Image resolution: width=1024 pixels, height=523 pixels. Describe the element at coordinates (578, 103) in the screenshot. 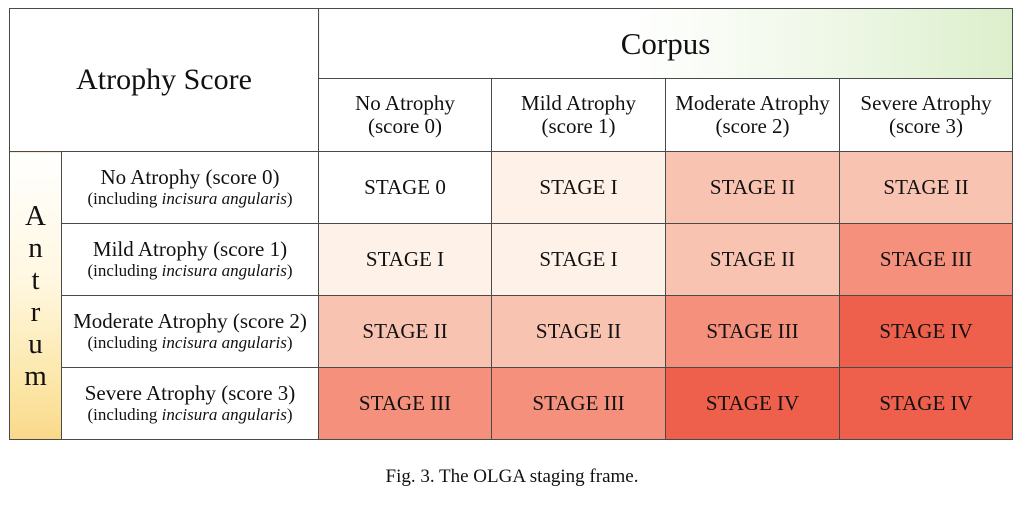

I see `column-header-line1: Mild Atrophy` at that location.